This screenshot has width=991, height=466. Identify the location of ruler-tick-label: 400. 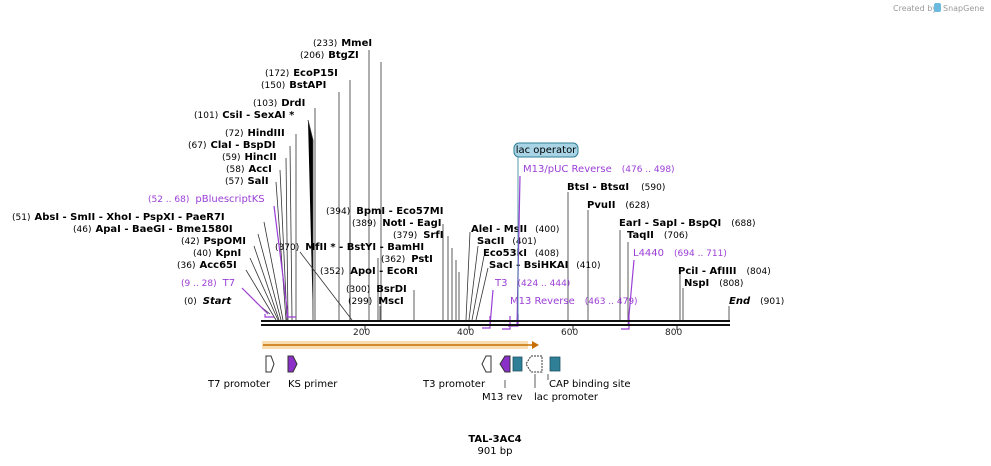
(465, 333).